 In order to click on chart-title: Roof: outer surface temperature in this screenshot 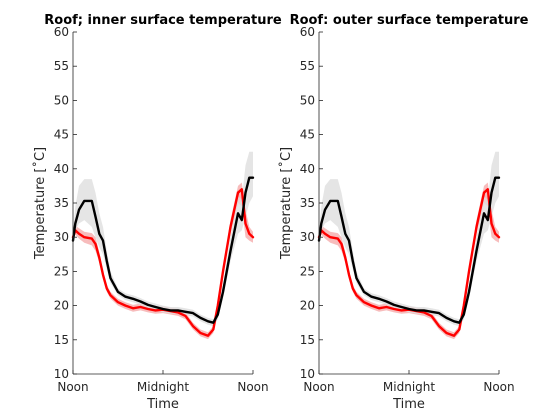, I will do `click(409, 20)`.